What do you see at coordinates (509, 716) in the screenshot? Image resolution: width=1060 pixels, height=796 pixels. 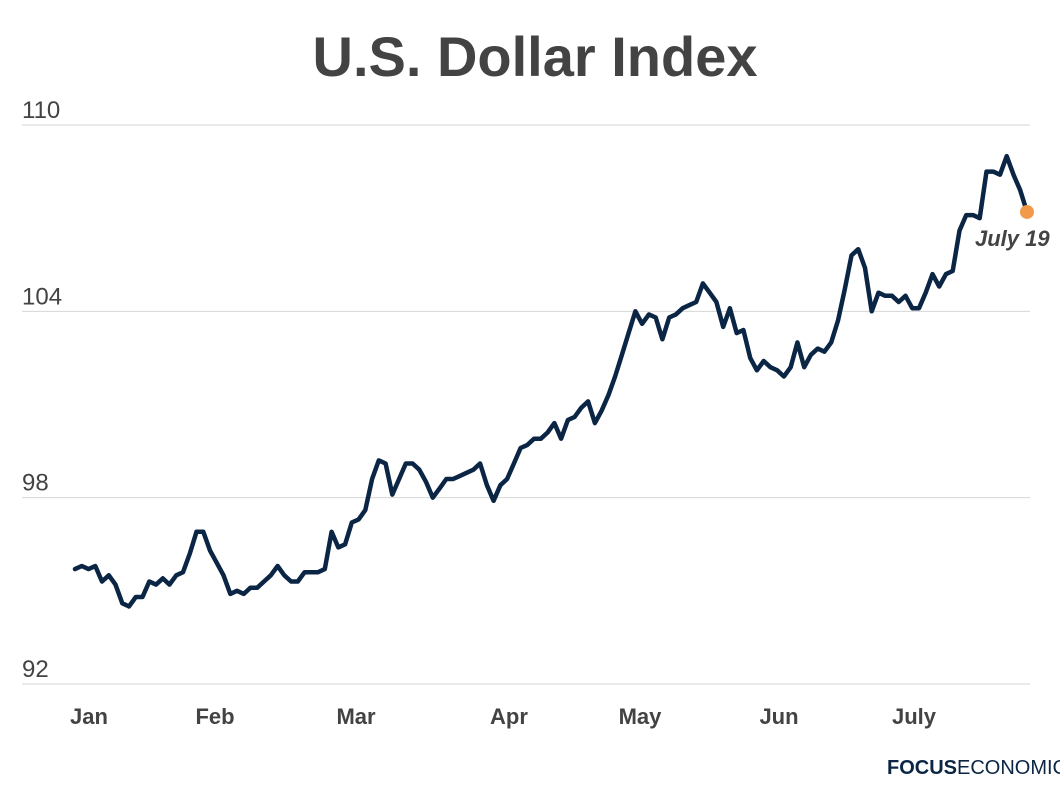 I see `x-tick-label: Apr` at bounding box center [509, 716].